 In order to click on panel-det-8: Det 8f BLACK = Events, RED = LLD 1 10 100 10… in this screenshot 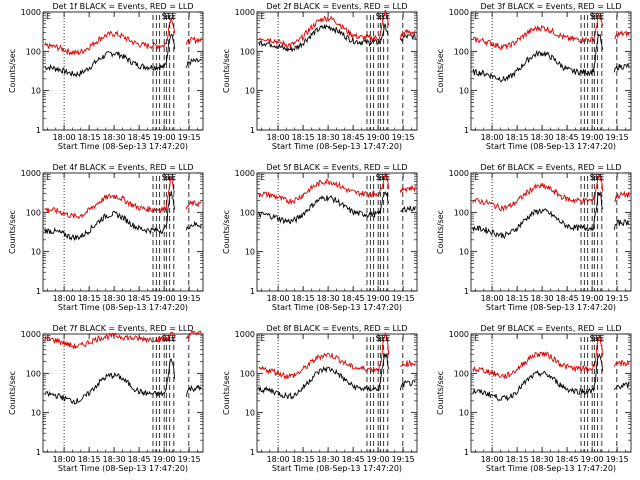, I will do `click(320, 398)`.